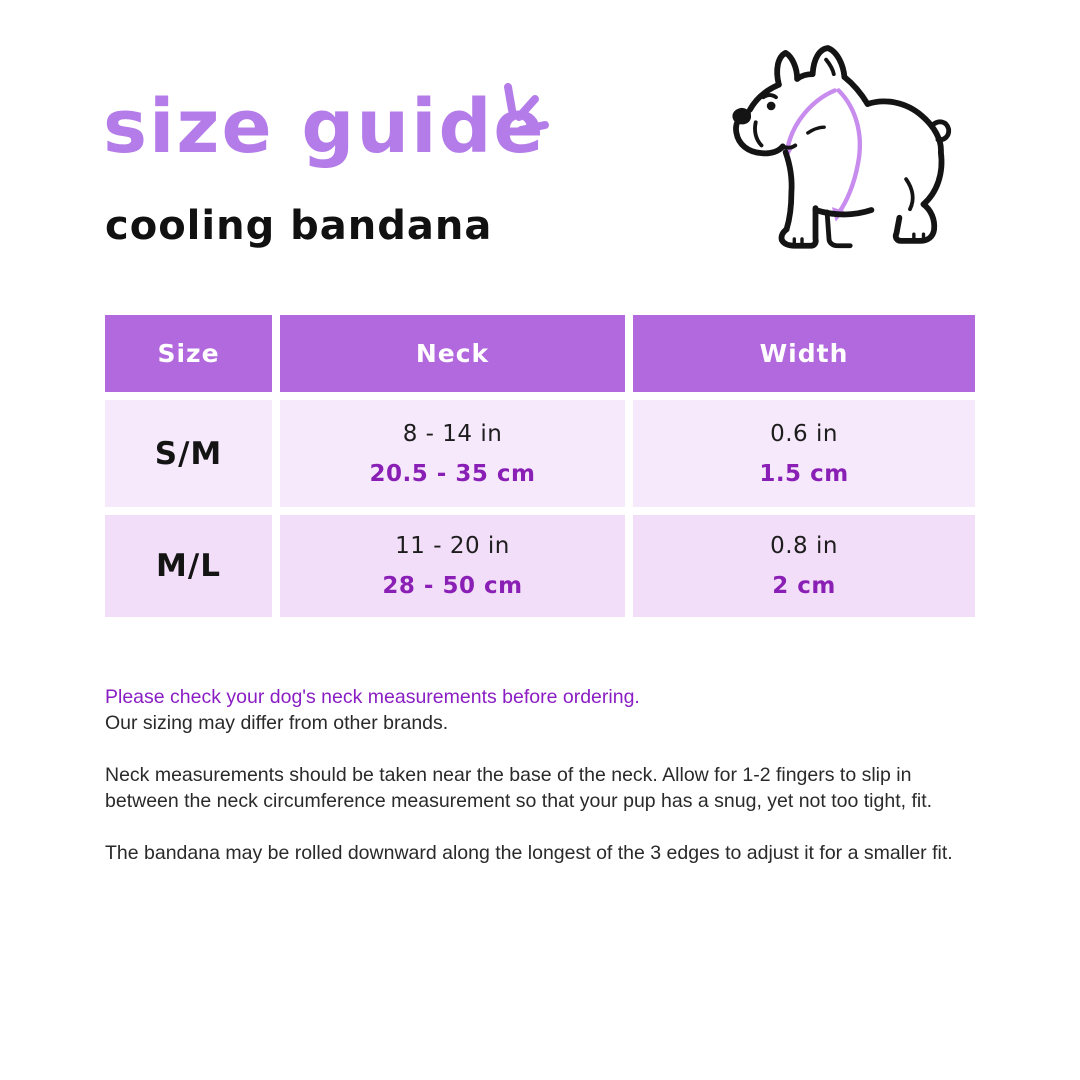 The height and width of the screenshot is (1080, 1080). What do you see at coordinates (804, 566) in the screenshot?
I see `table-row-ml-width: 0.8 in 2 cm` at bounding box center [804, 566].